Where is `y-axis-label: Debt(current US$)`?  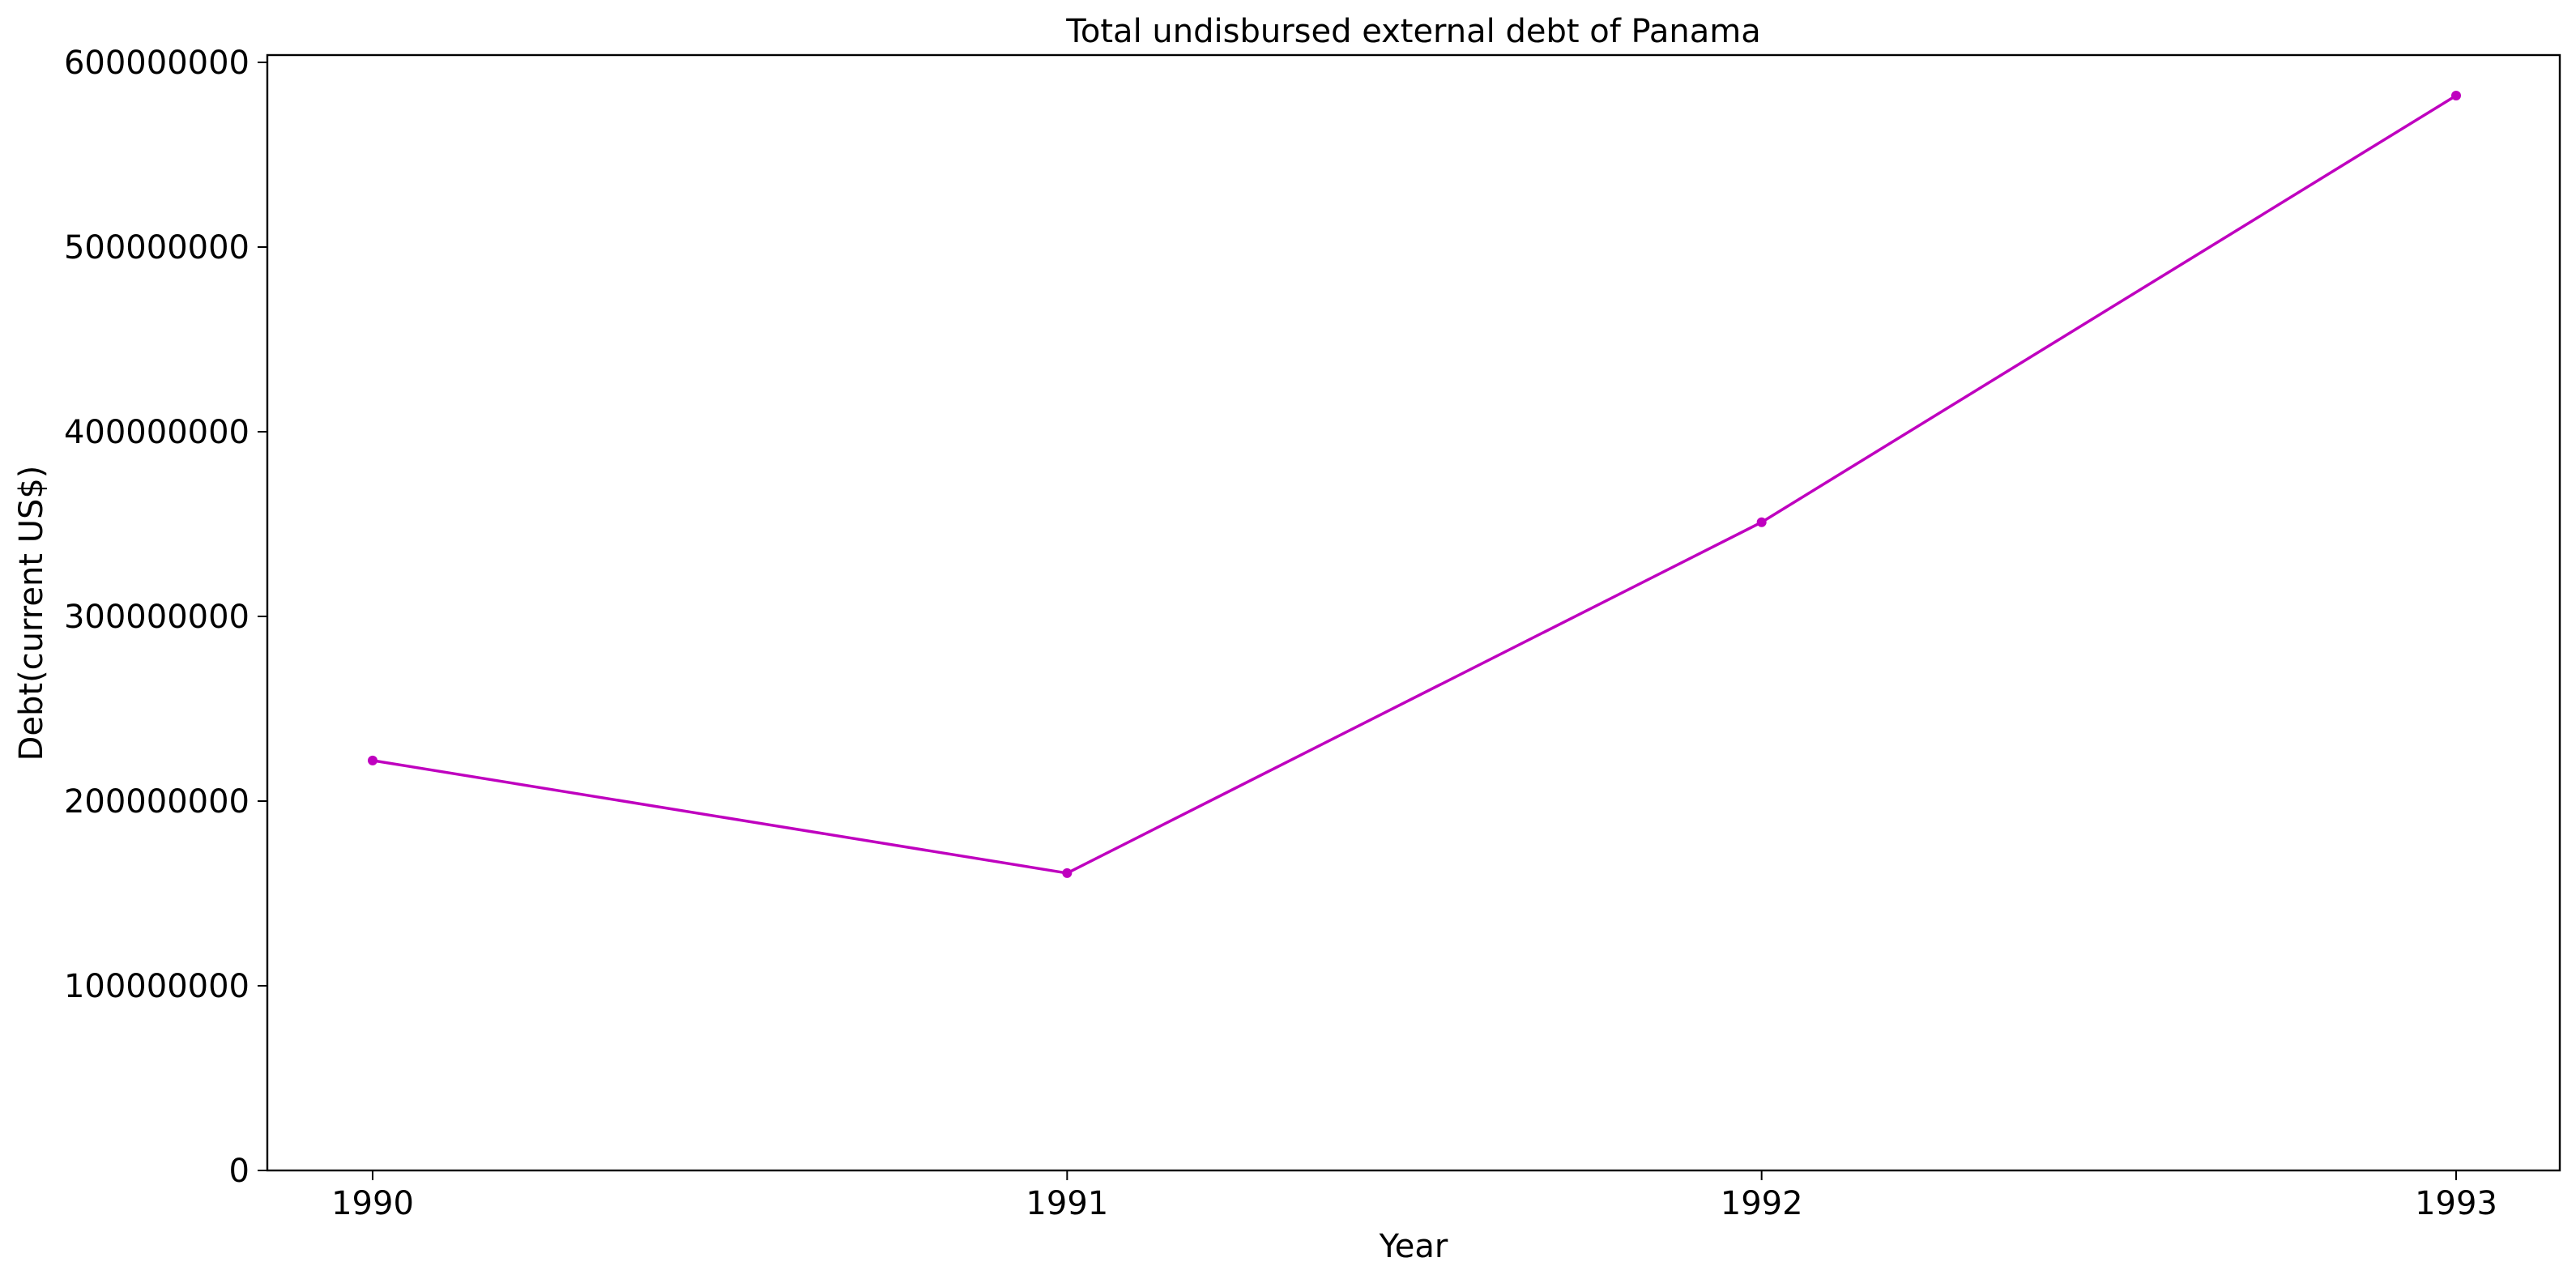
y-axis-label: Debt(current US$) is located at coordinates (31, 613).